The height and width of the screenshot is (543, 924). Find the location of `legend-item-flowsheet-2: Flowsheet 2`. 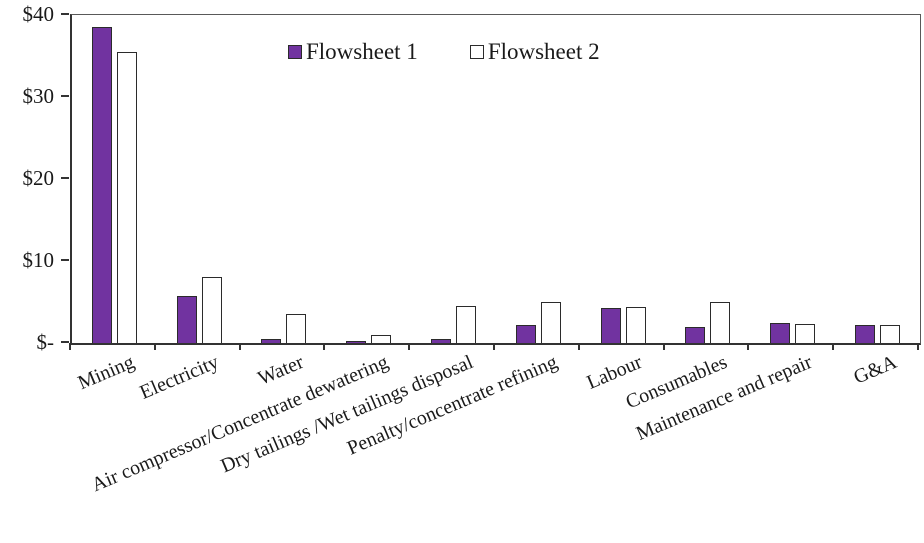

legend-item-flowsheet-2: Flowsheet 2 is located at coordinates (534, 51).